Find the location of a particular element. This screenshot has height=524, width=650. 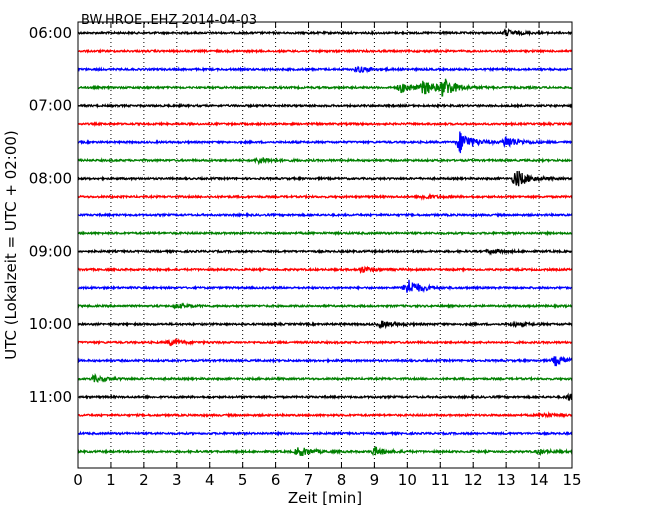

x-tick-label: 3 is located at coordinates (177, 480).